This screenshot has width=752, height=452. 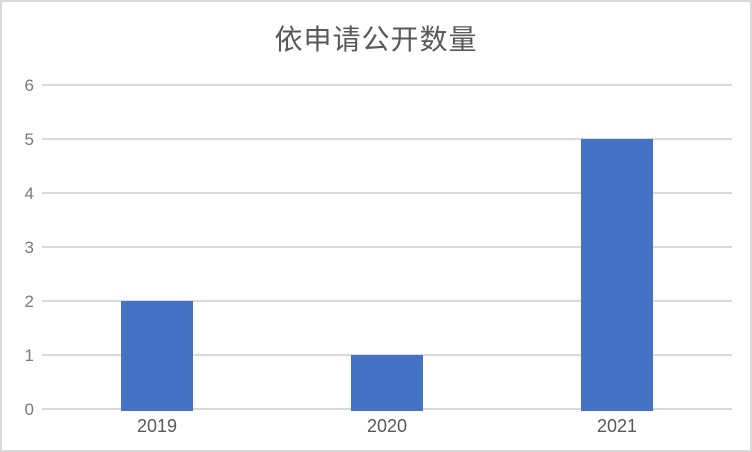 I want to click on chart-title: 依申请公开数量, so click(x=376, y=39).